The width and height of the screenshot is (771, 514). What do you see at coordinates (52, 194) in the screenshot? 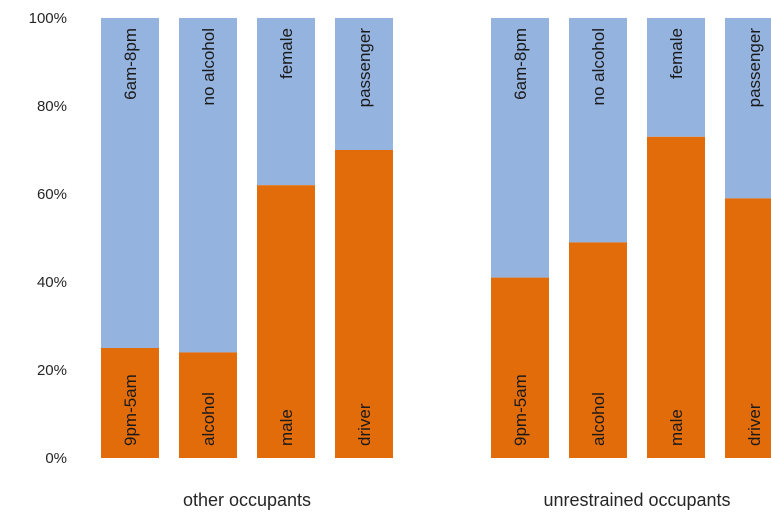
I see `y-tick-label: 60%` at bounding box center [52, 194].